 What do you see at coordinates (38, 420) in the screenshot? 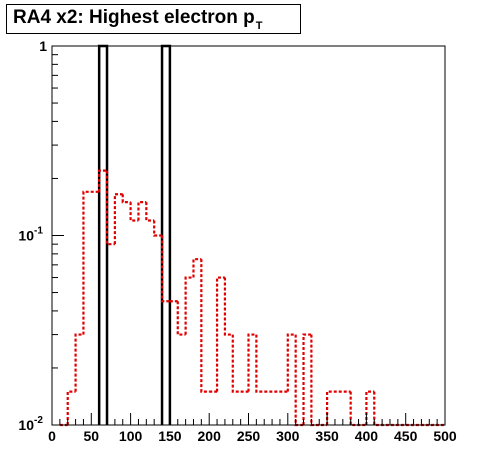
I see `y-tick-label-exp: -2` at bounding box center [38, 420].